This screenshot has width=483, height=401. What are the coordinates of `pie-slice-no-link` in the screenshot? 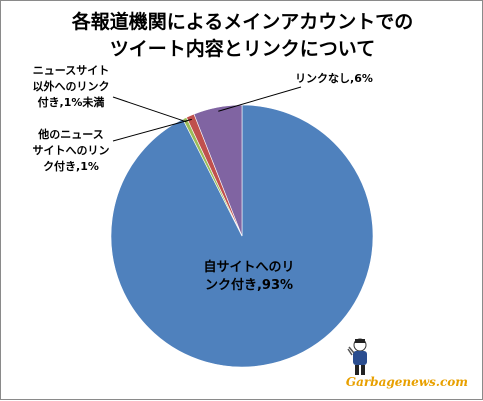 It's located at (218, 170).